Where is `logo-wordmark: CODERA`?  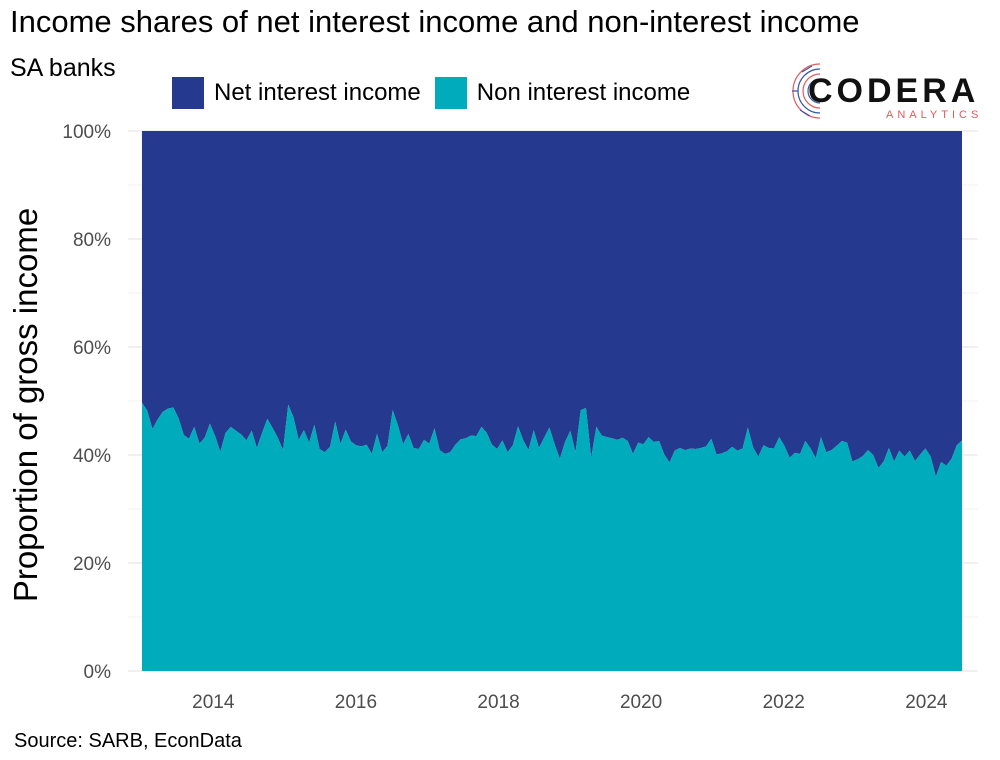
logo-wordmark: CODERA is located at coordinates (894, 91).